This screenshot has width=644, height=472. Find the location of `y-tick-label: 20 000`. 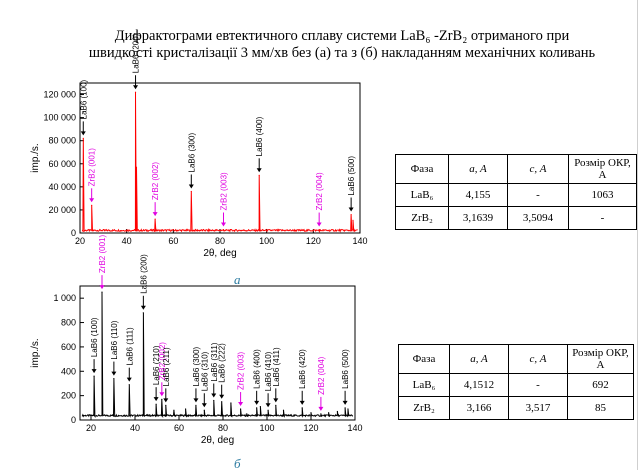

y-tick-label: 20 000 is located at coordinates (62, 210).